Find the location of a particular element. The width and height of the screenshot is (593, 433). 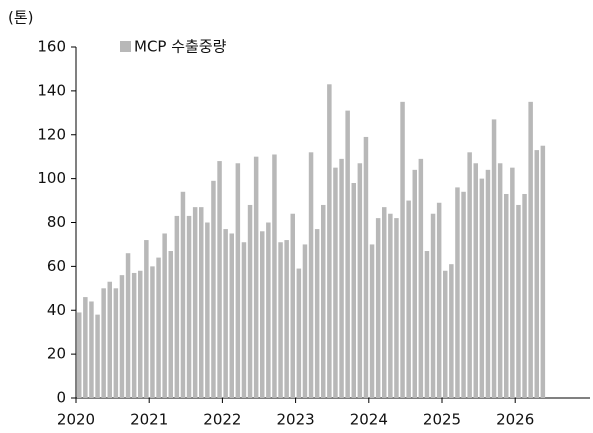

y-tick-label: 0 is located at coordinates (61, 398).